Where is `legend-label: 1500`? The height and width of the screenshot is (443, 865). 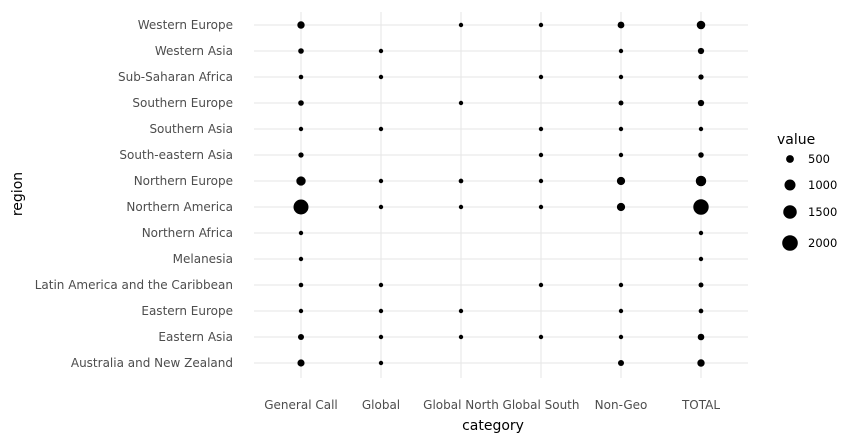 legend-label: 1500 is located at coordinates (822, 212).